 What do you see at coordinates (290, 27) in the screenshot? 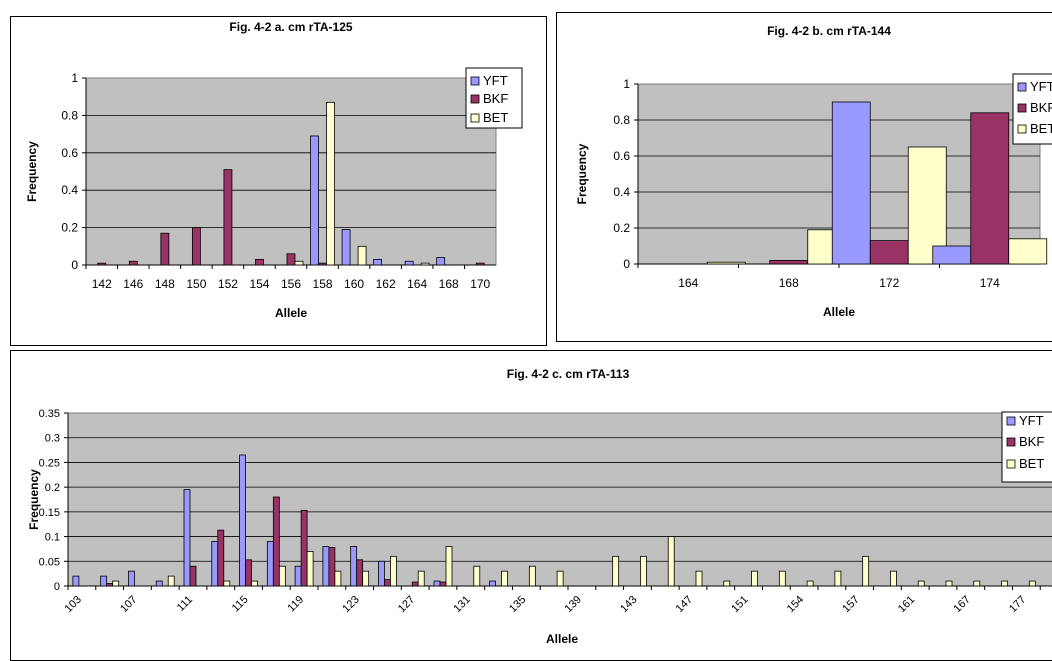
I see `chart-title: Fig. 4-2 a. cm rTA-125` at bounding box center [290, 27].